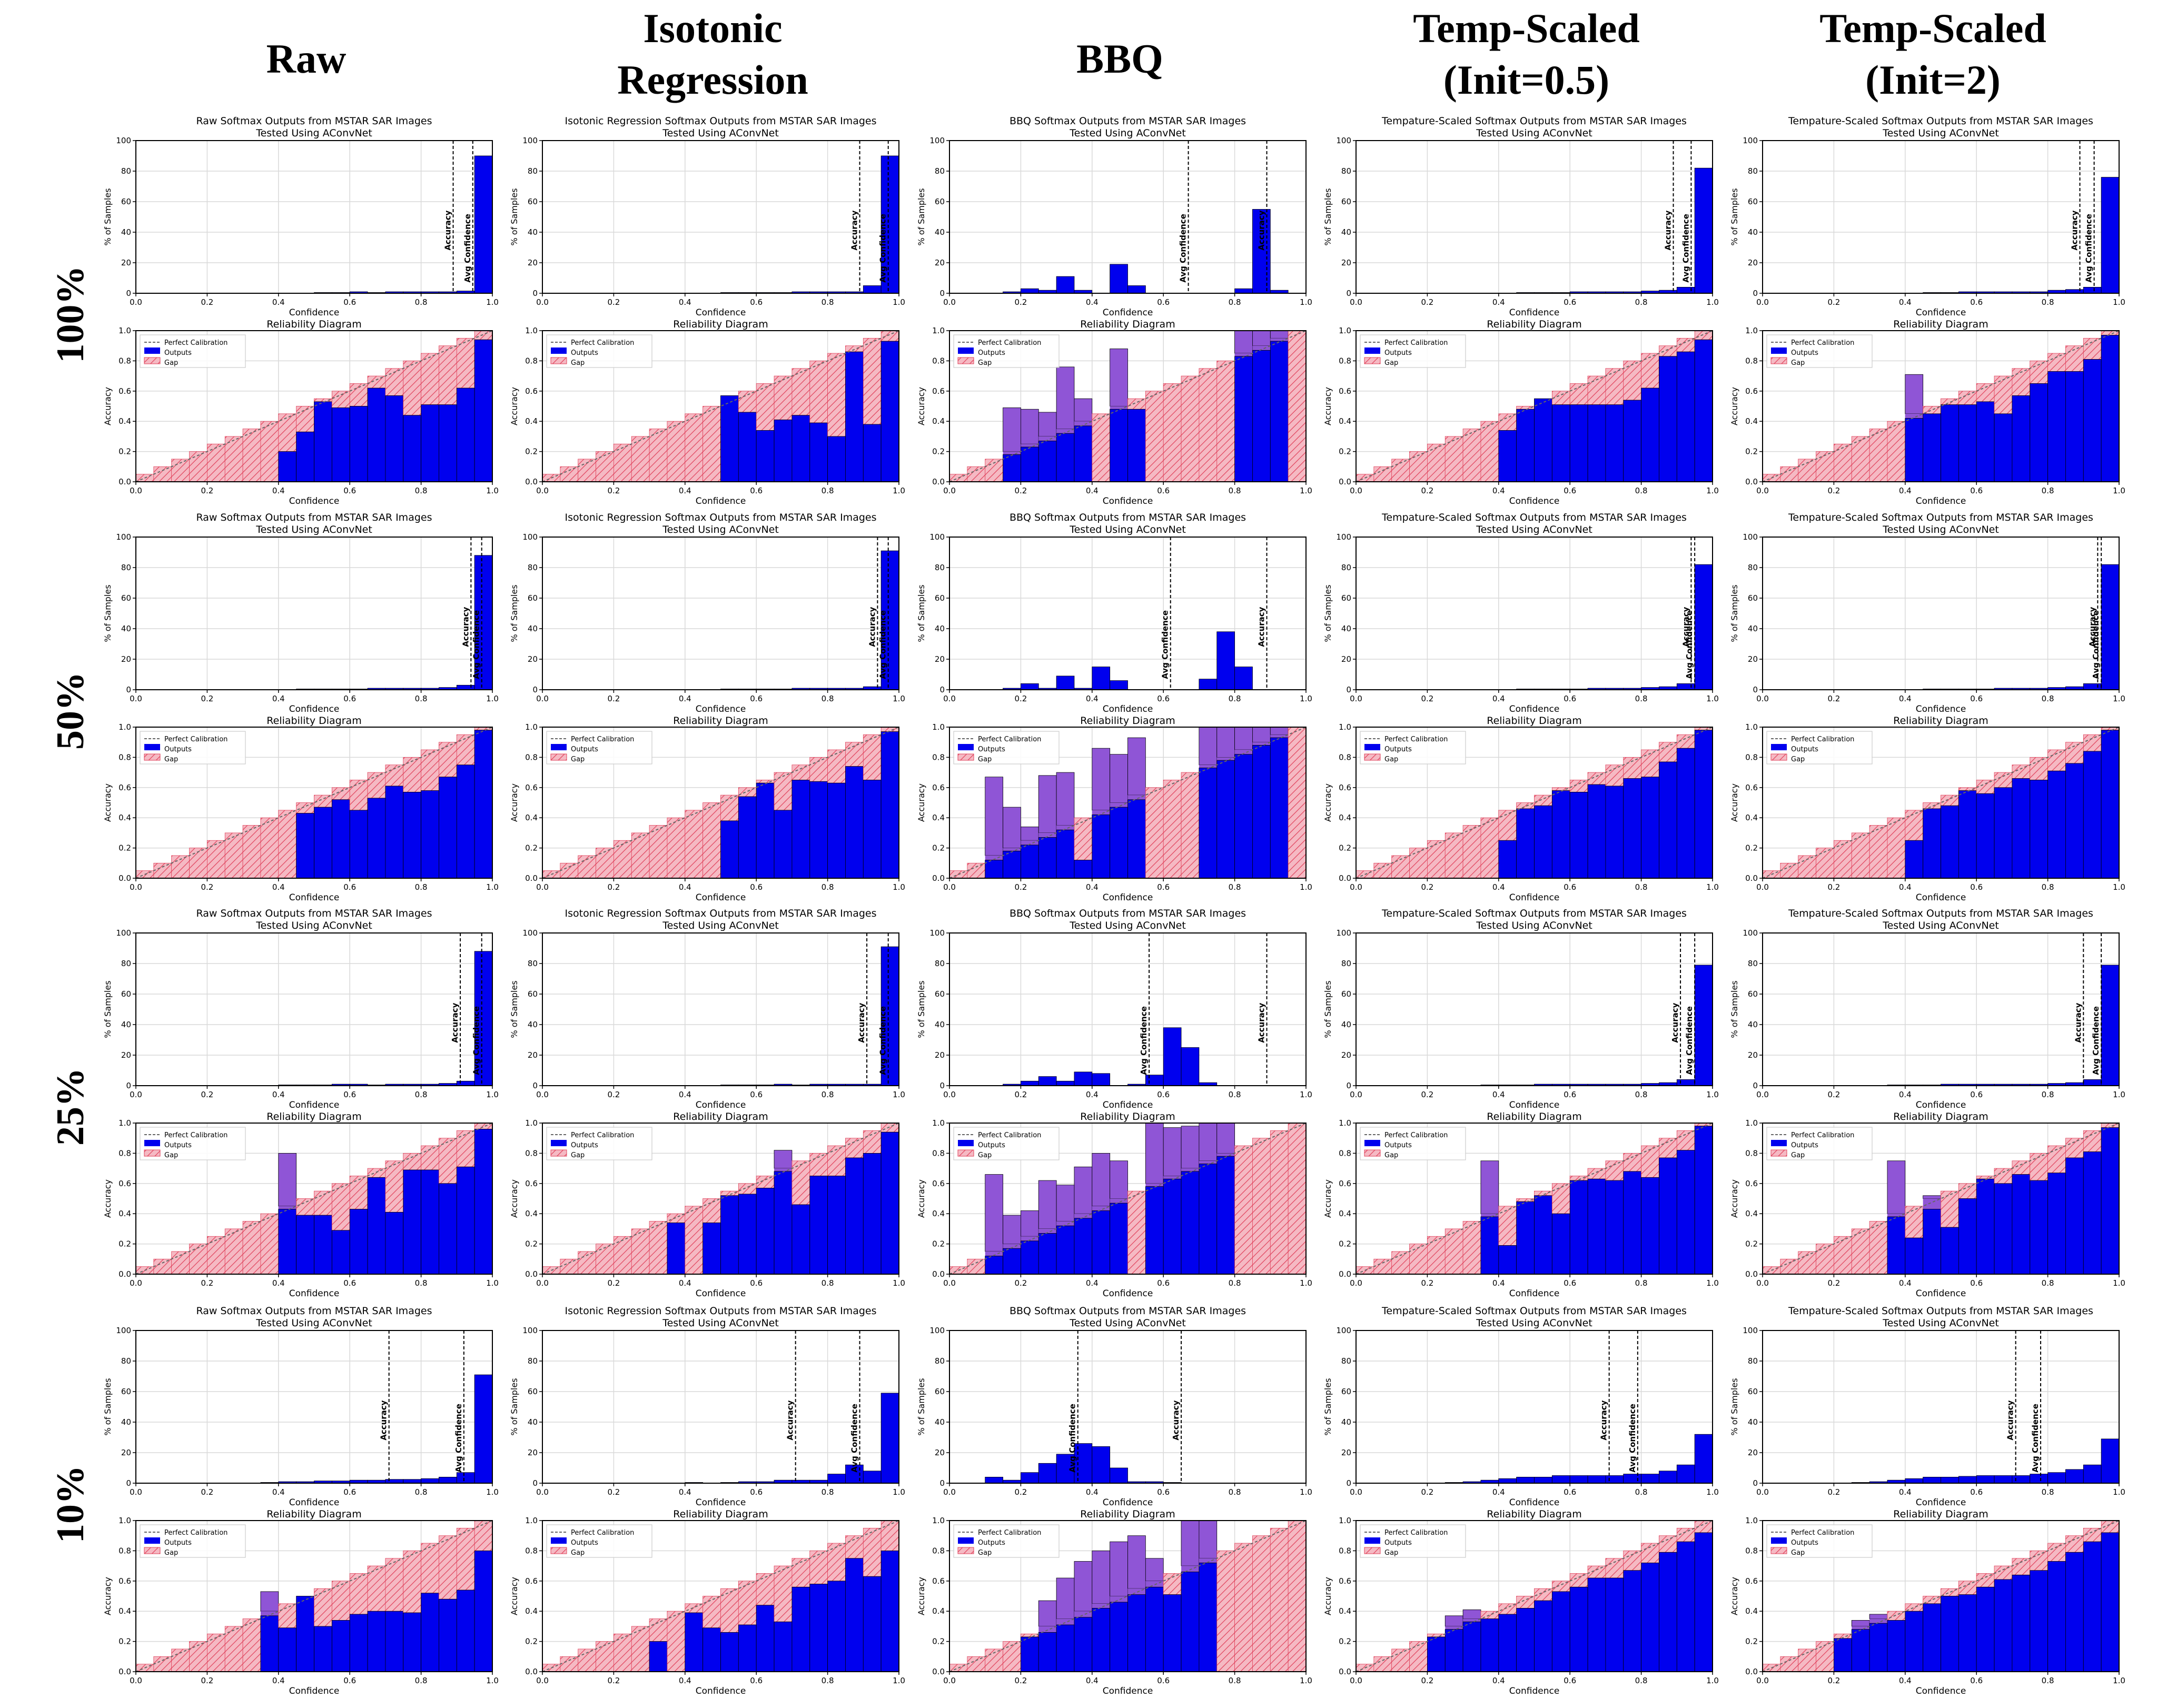 This screenshot has width=2157, height=1708. Describe the element at coordinates (124, 360) in the screenshot. I see `y-tick-label: 0.8` at that location.